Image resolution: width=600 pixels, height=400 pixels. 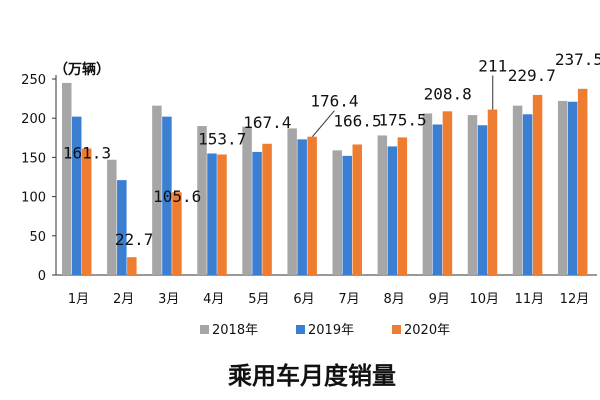 I want to click on bar-2019年-7月, so click(x=347, y=215).